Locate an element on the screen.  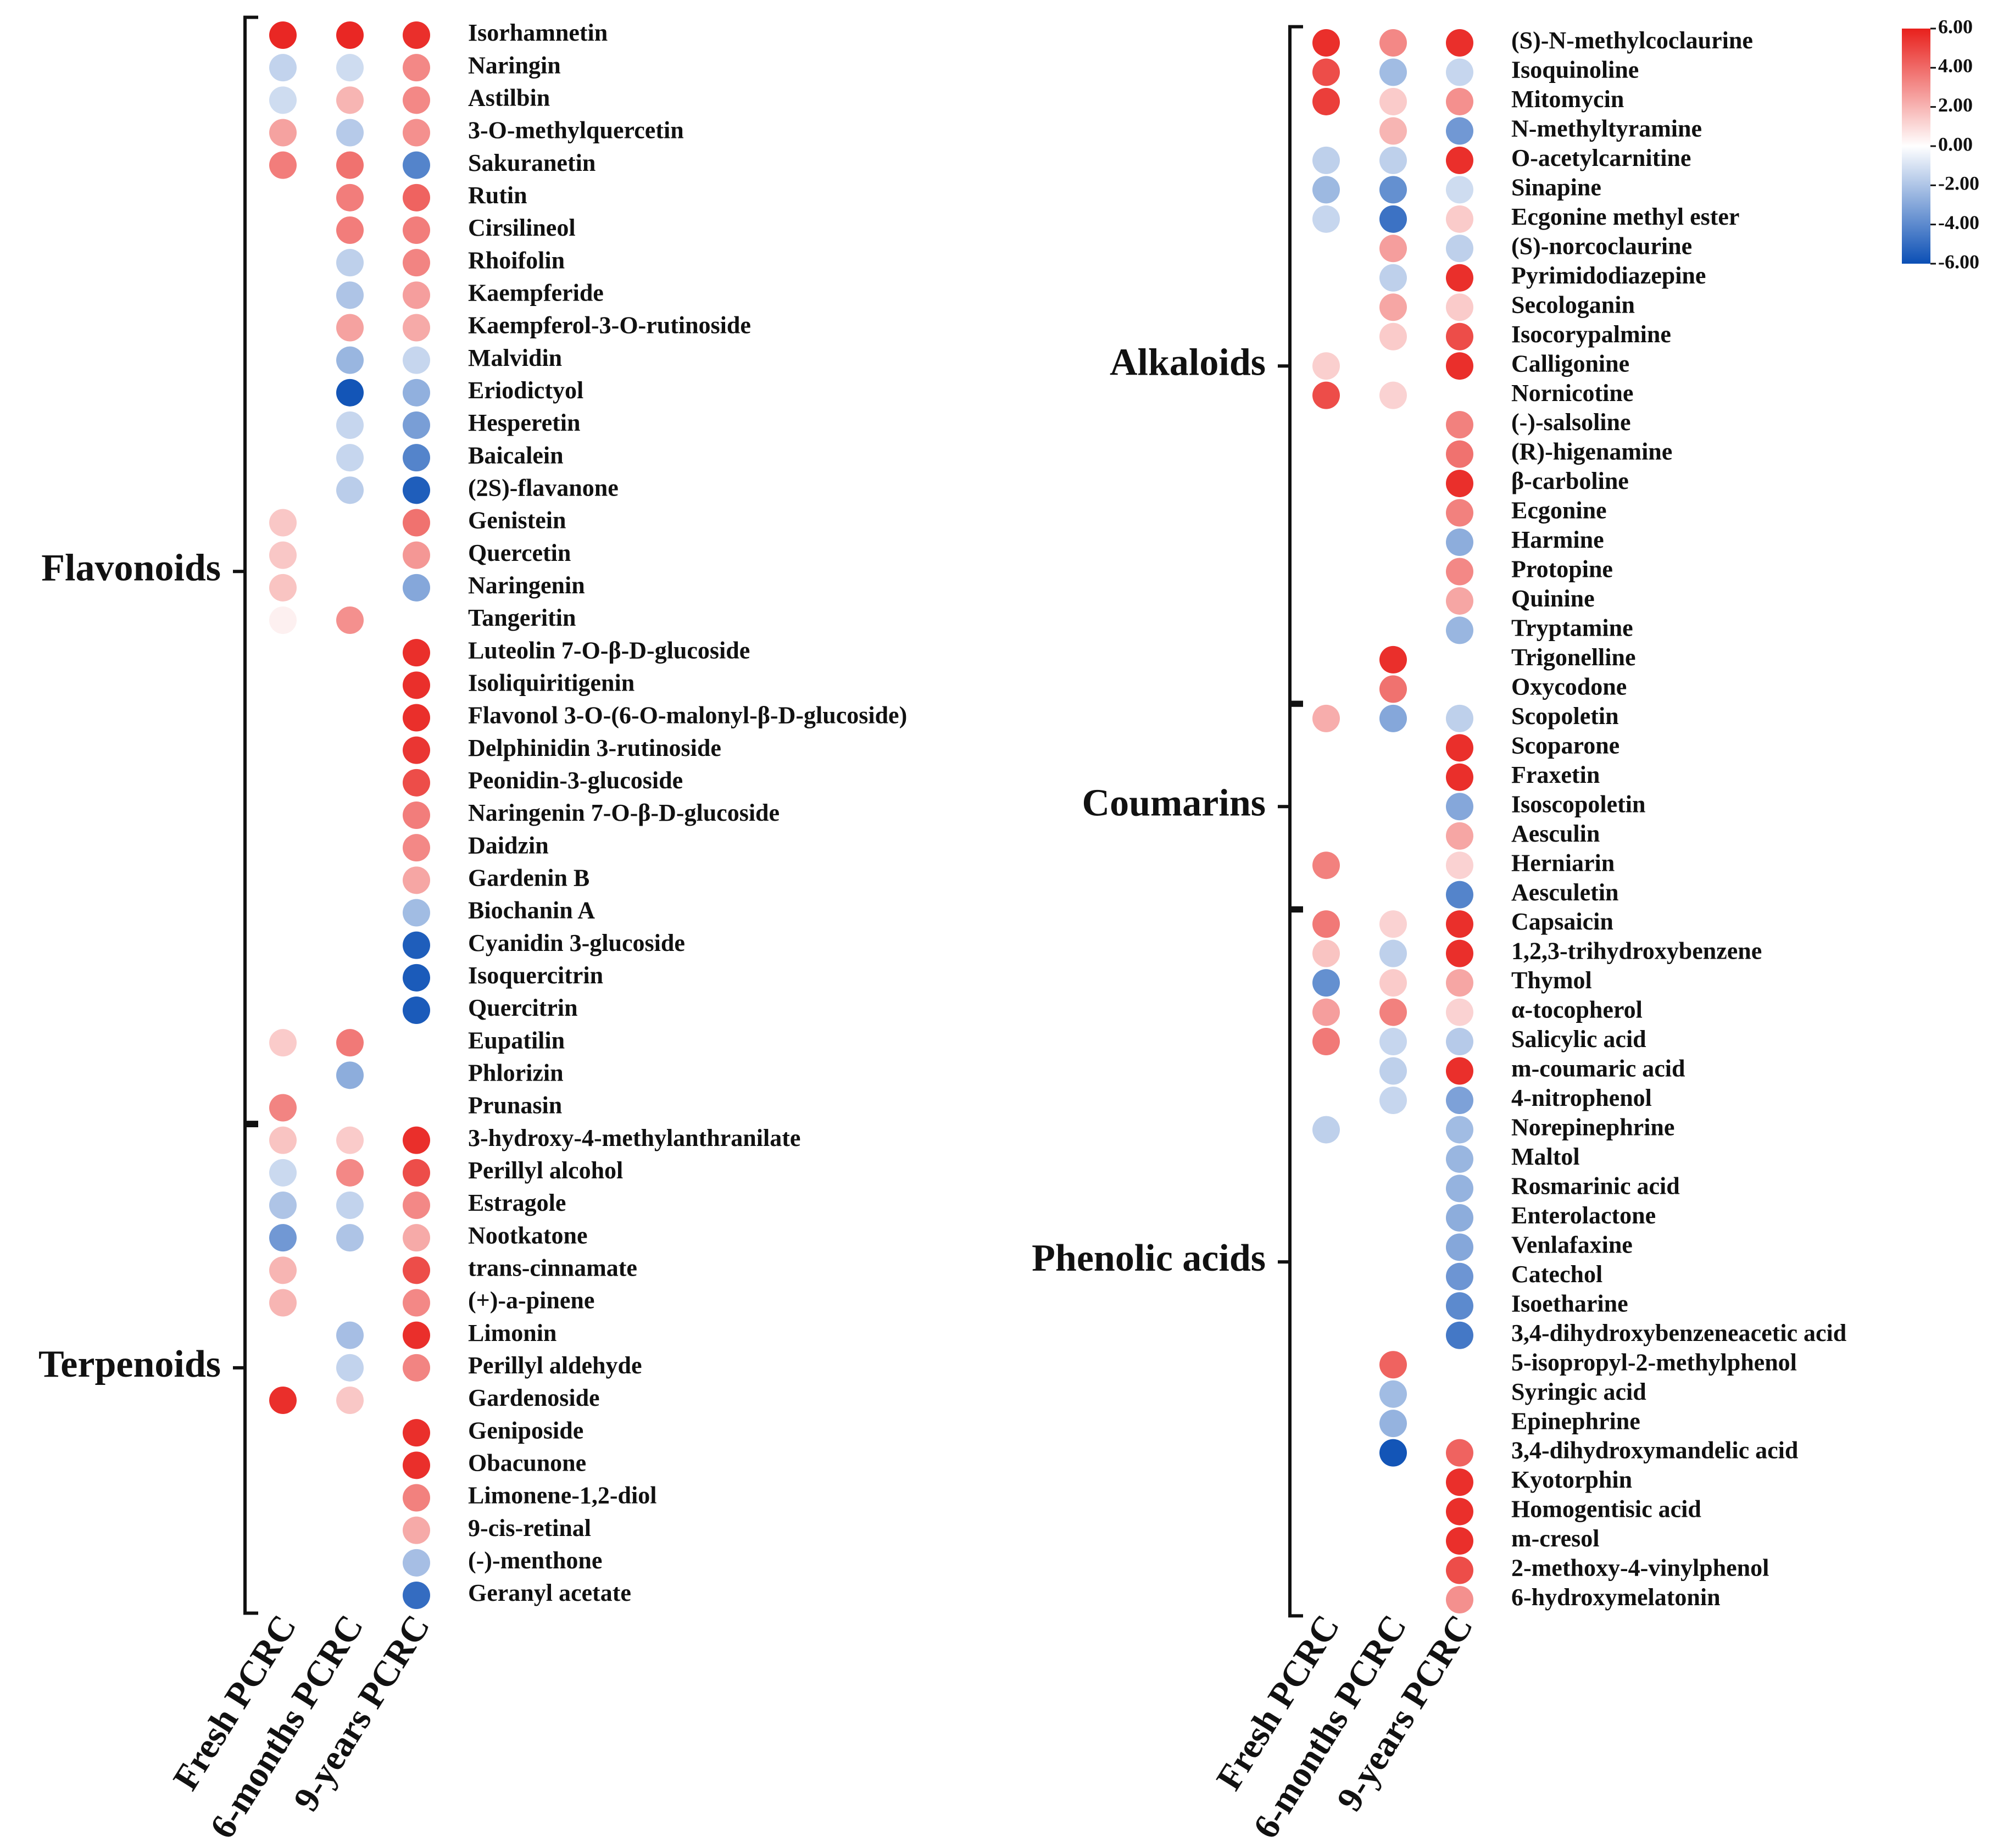
row-label: Secologanin is located at coordinates (1573, 304).